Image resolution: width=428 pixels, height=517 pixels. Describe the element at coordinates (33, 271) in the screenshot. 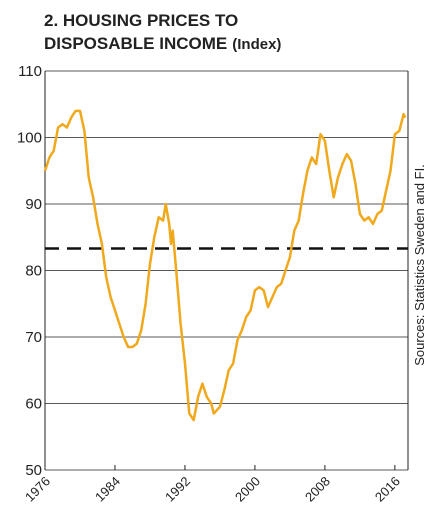

I see `y-tick-label: 80` at that location.